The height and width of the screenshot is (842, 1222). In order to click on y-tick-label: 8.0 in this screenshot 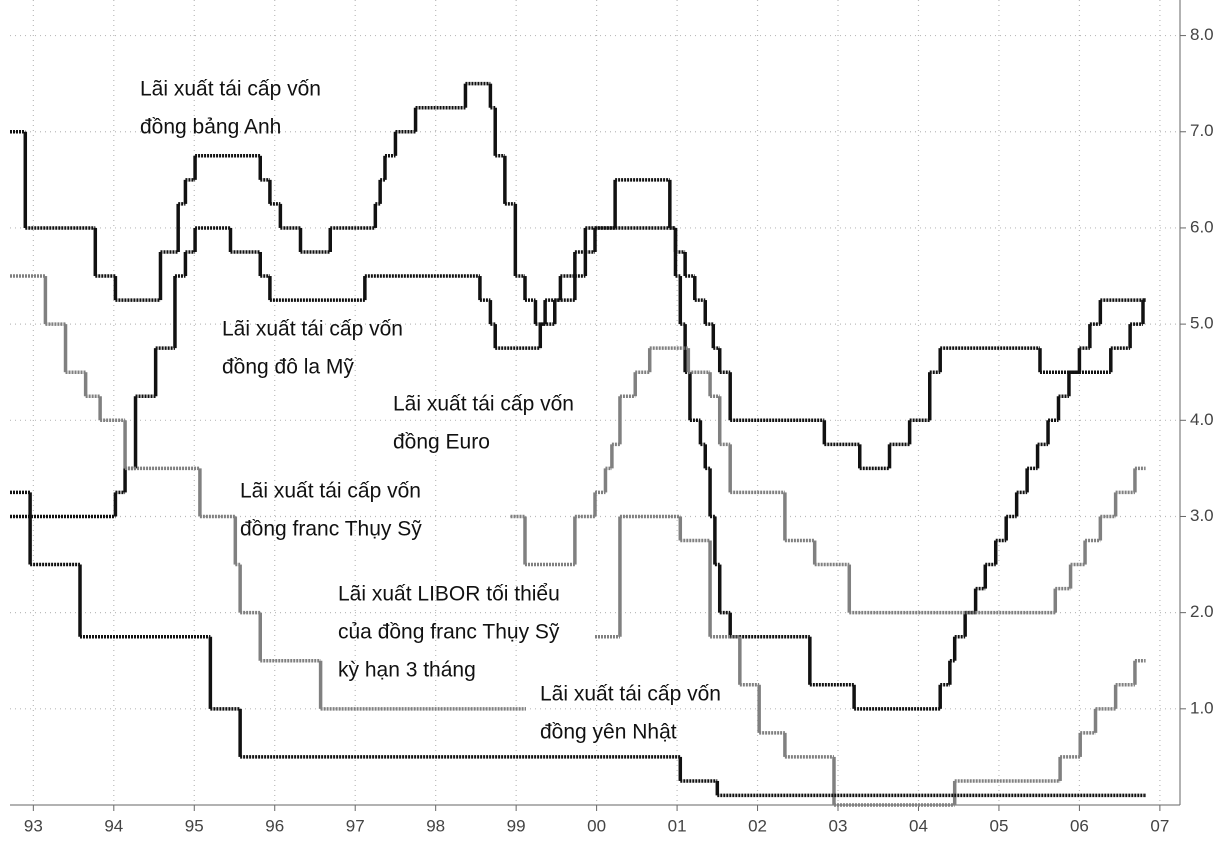, I will do `click(1202, 34)`.